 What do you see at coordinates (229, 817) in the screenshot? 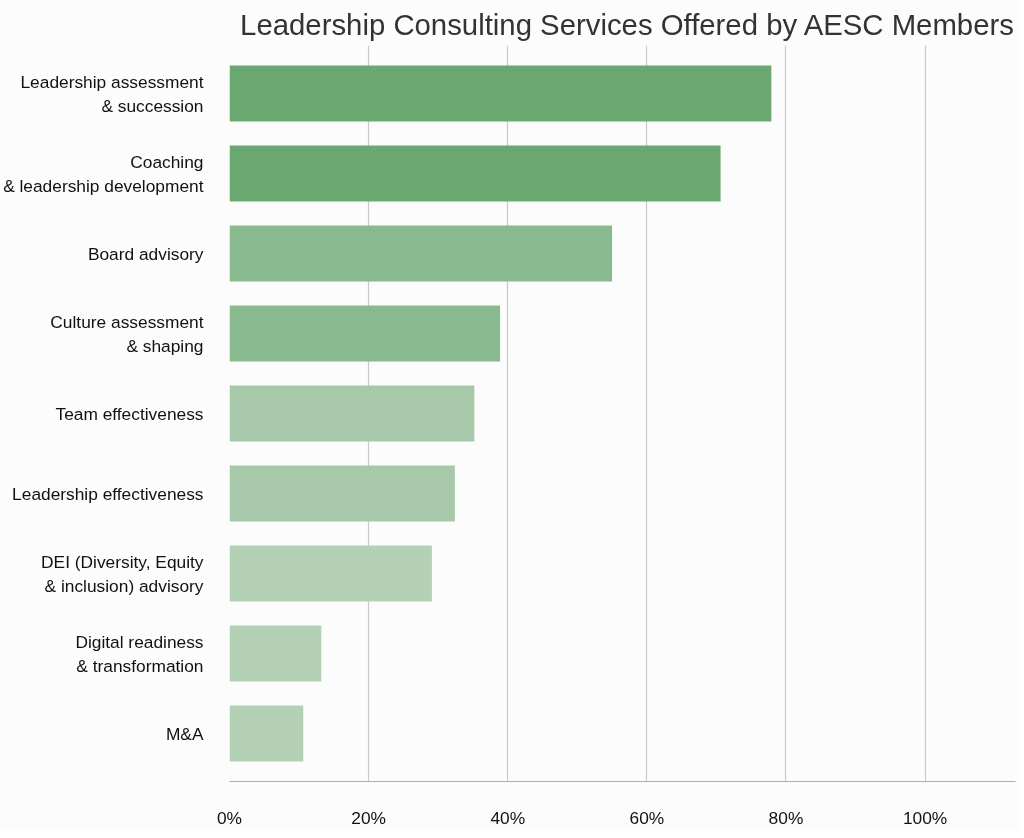
I see `x-tick-label: 0%` at bounding box center [229, 817].